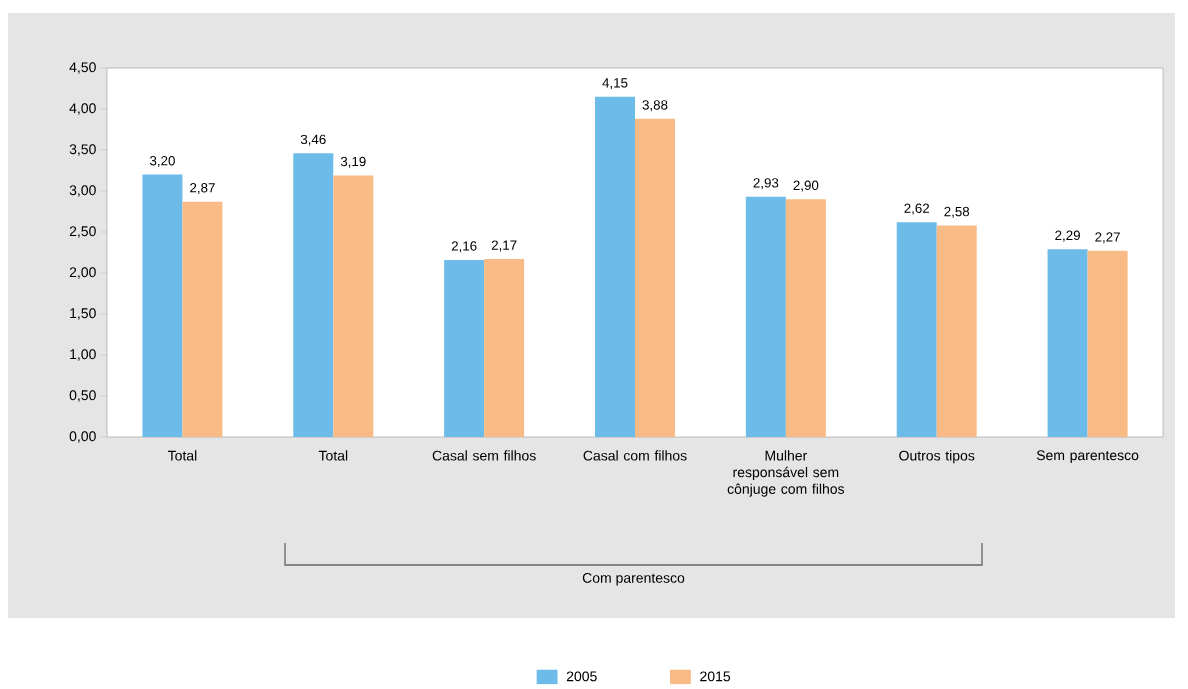  I want to click on text: Com parentesco, so click(633, 579).